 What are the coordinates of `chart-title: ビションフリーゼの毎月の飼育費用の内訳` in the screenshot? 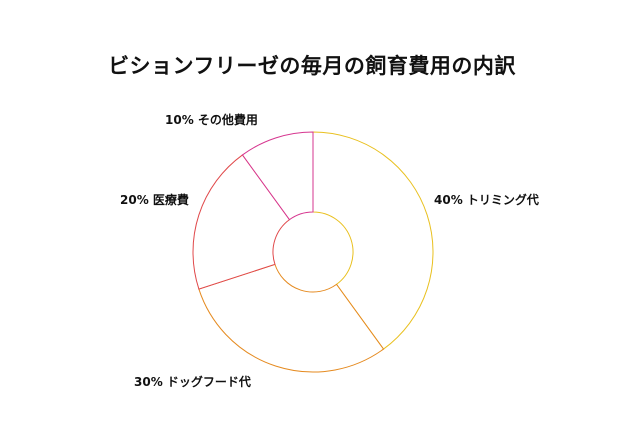 It's located at (312, 66).